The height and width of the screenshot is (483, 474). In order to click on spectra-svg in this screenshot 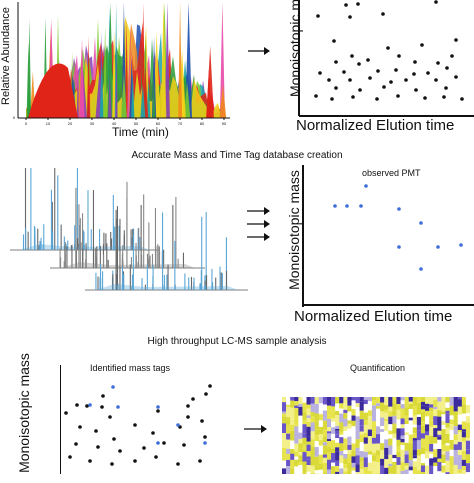, I will do `click(130, 233)`.